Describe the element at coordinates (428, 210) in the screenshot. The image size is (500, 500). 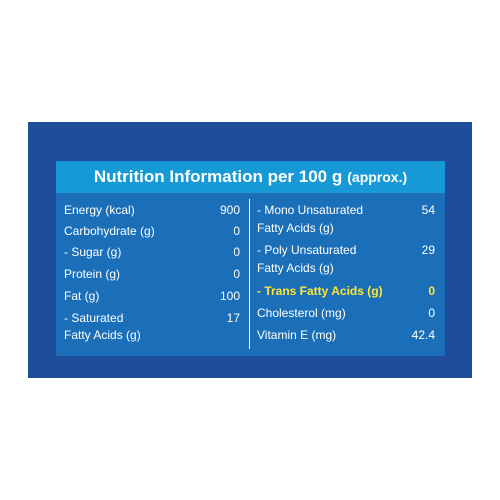
I see `row-value: 54` at that location.